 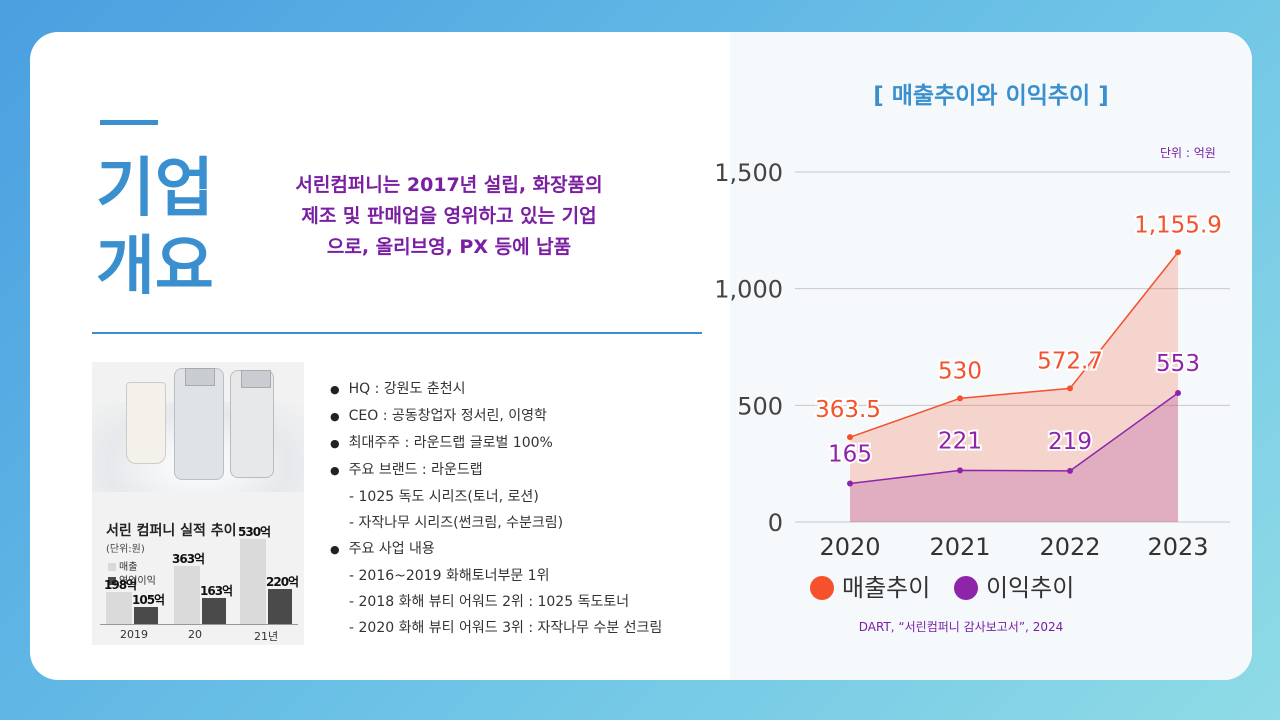 I want to click on intro-line2: 제조 및 판매업을 영위하고 있는 기업, so click(x=449, y=216).